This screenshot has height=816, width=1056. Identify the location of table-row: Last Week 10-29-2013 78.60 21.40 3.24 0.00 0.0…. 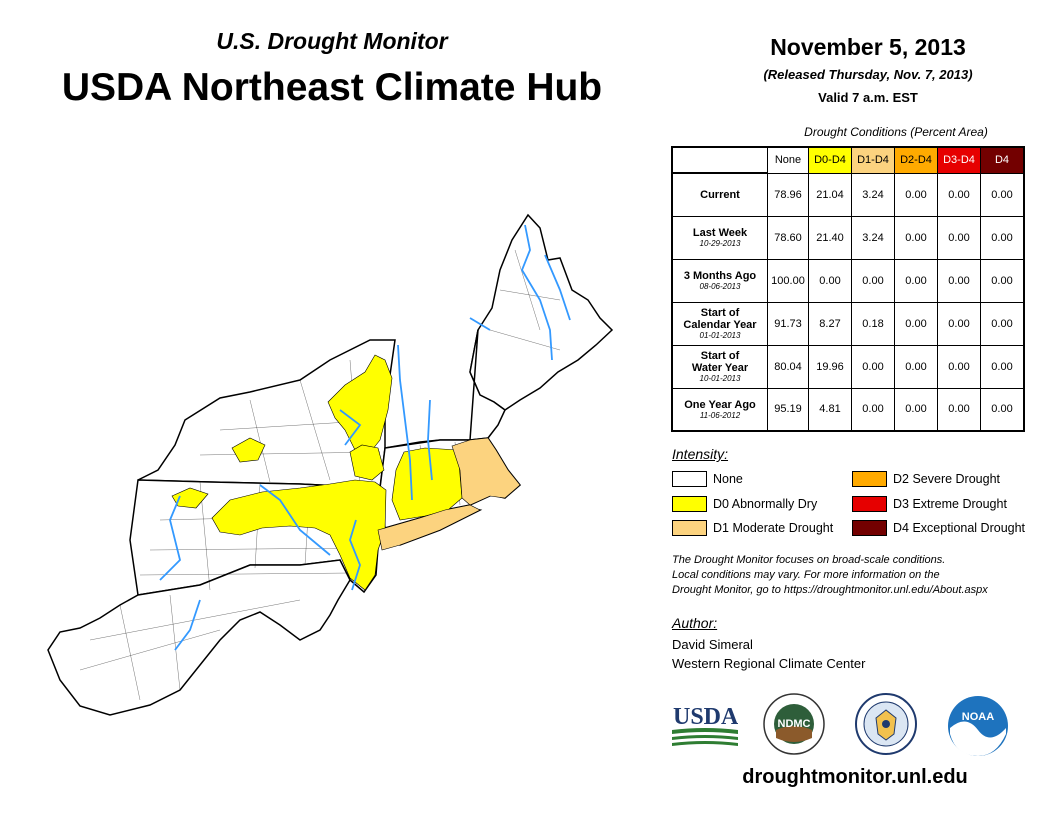
(848, 237).